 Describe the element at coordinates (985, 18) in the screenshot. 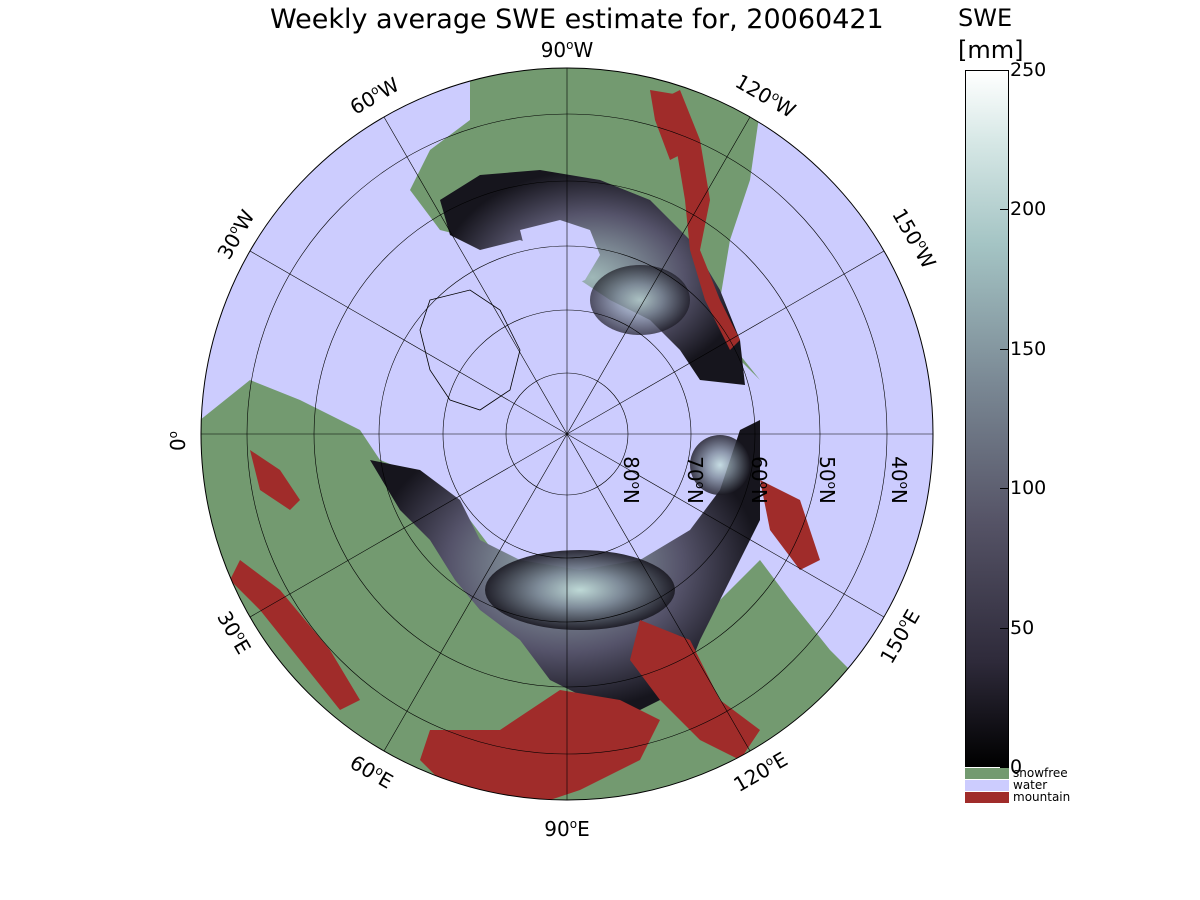

I see `colorbar-title-line1: SWE` at that location.